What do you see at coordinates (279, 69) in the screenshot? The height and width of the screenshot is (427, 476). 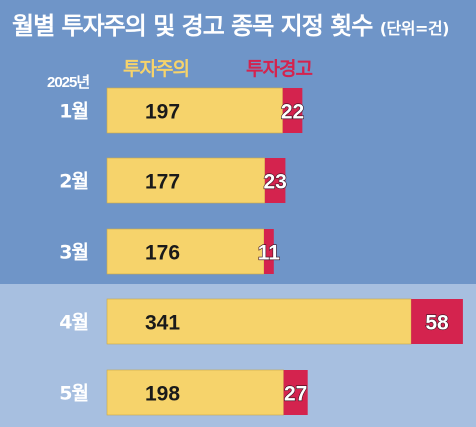 I see `legend-warning: 투자경고` at bounding box center [279, 69].